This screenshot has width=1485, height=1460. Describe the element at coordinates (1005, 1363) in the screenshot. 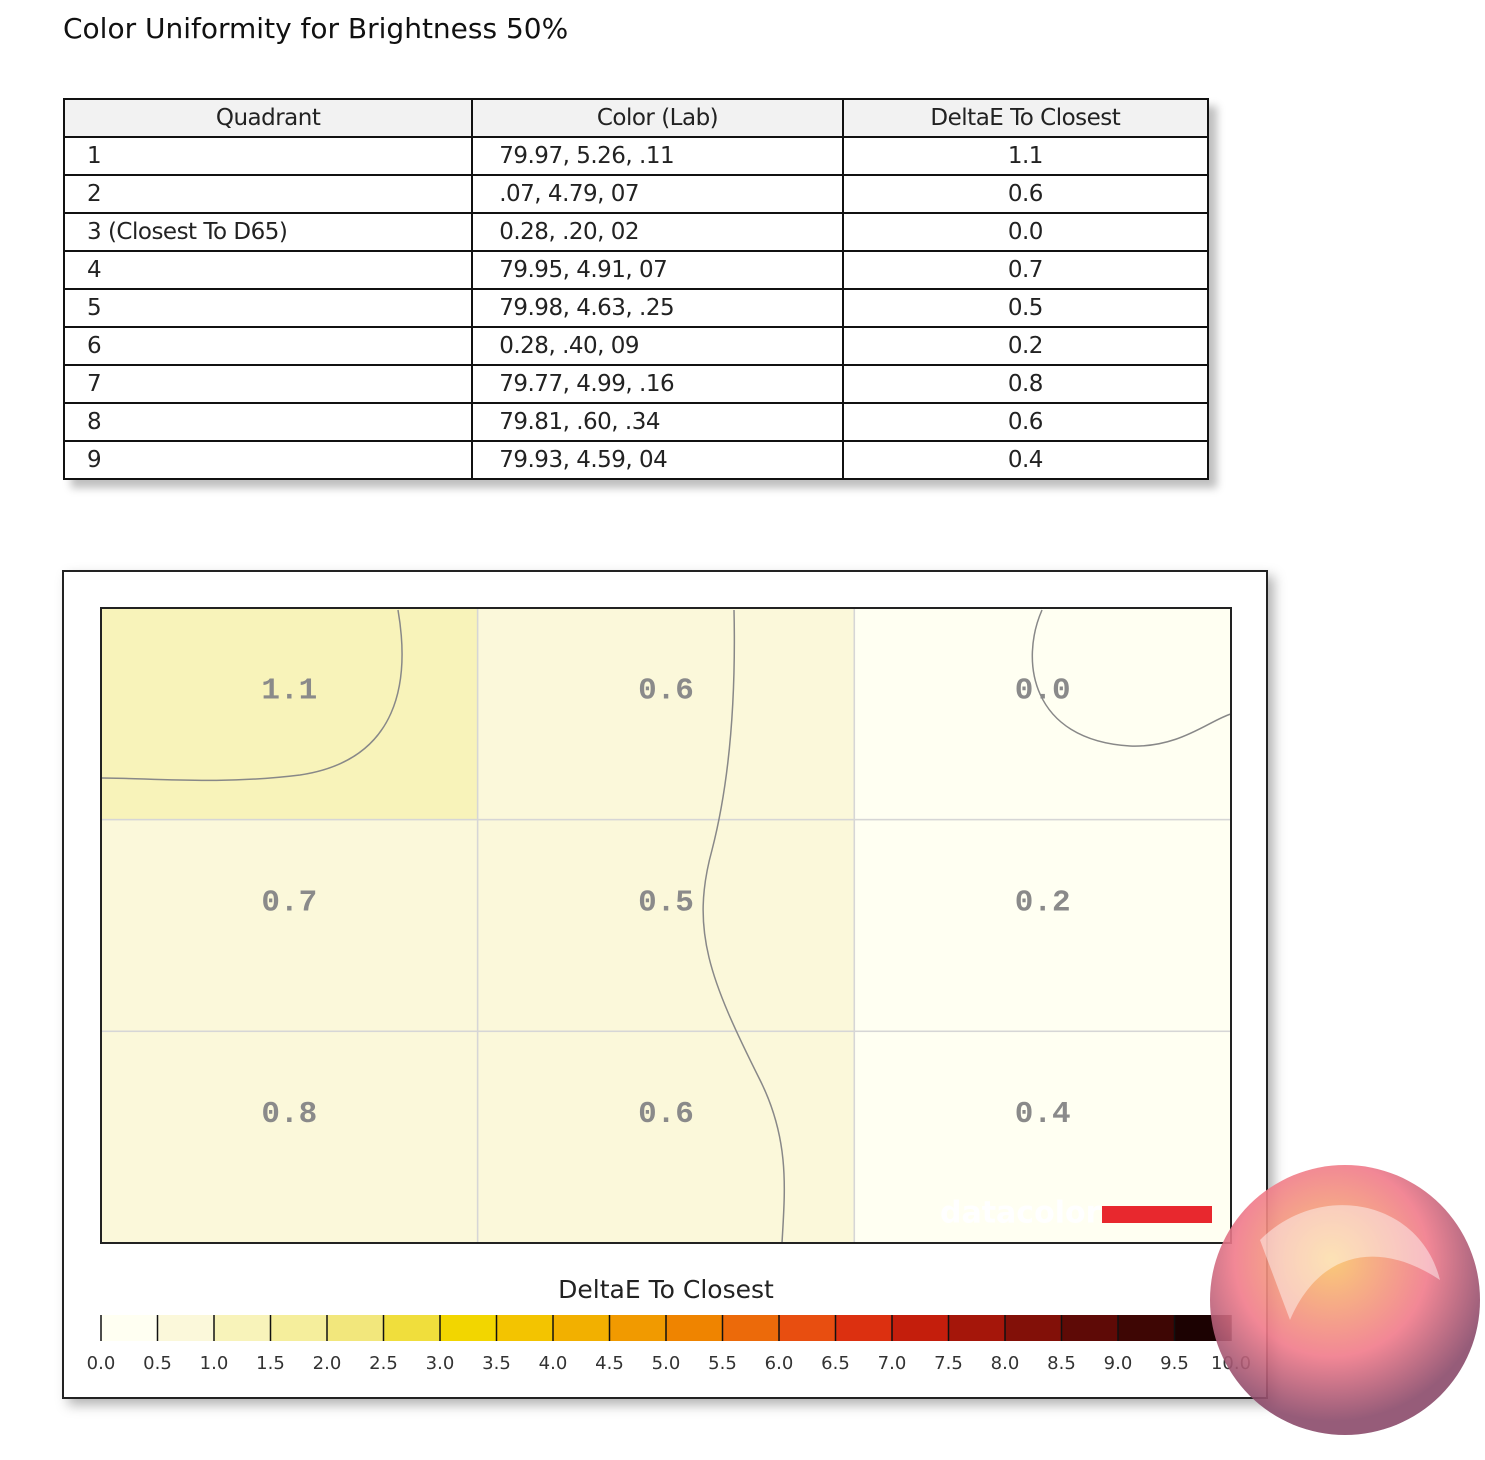

I see `colorbar-tick-label: 8.0` at that location.